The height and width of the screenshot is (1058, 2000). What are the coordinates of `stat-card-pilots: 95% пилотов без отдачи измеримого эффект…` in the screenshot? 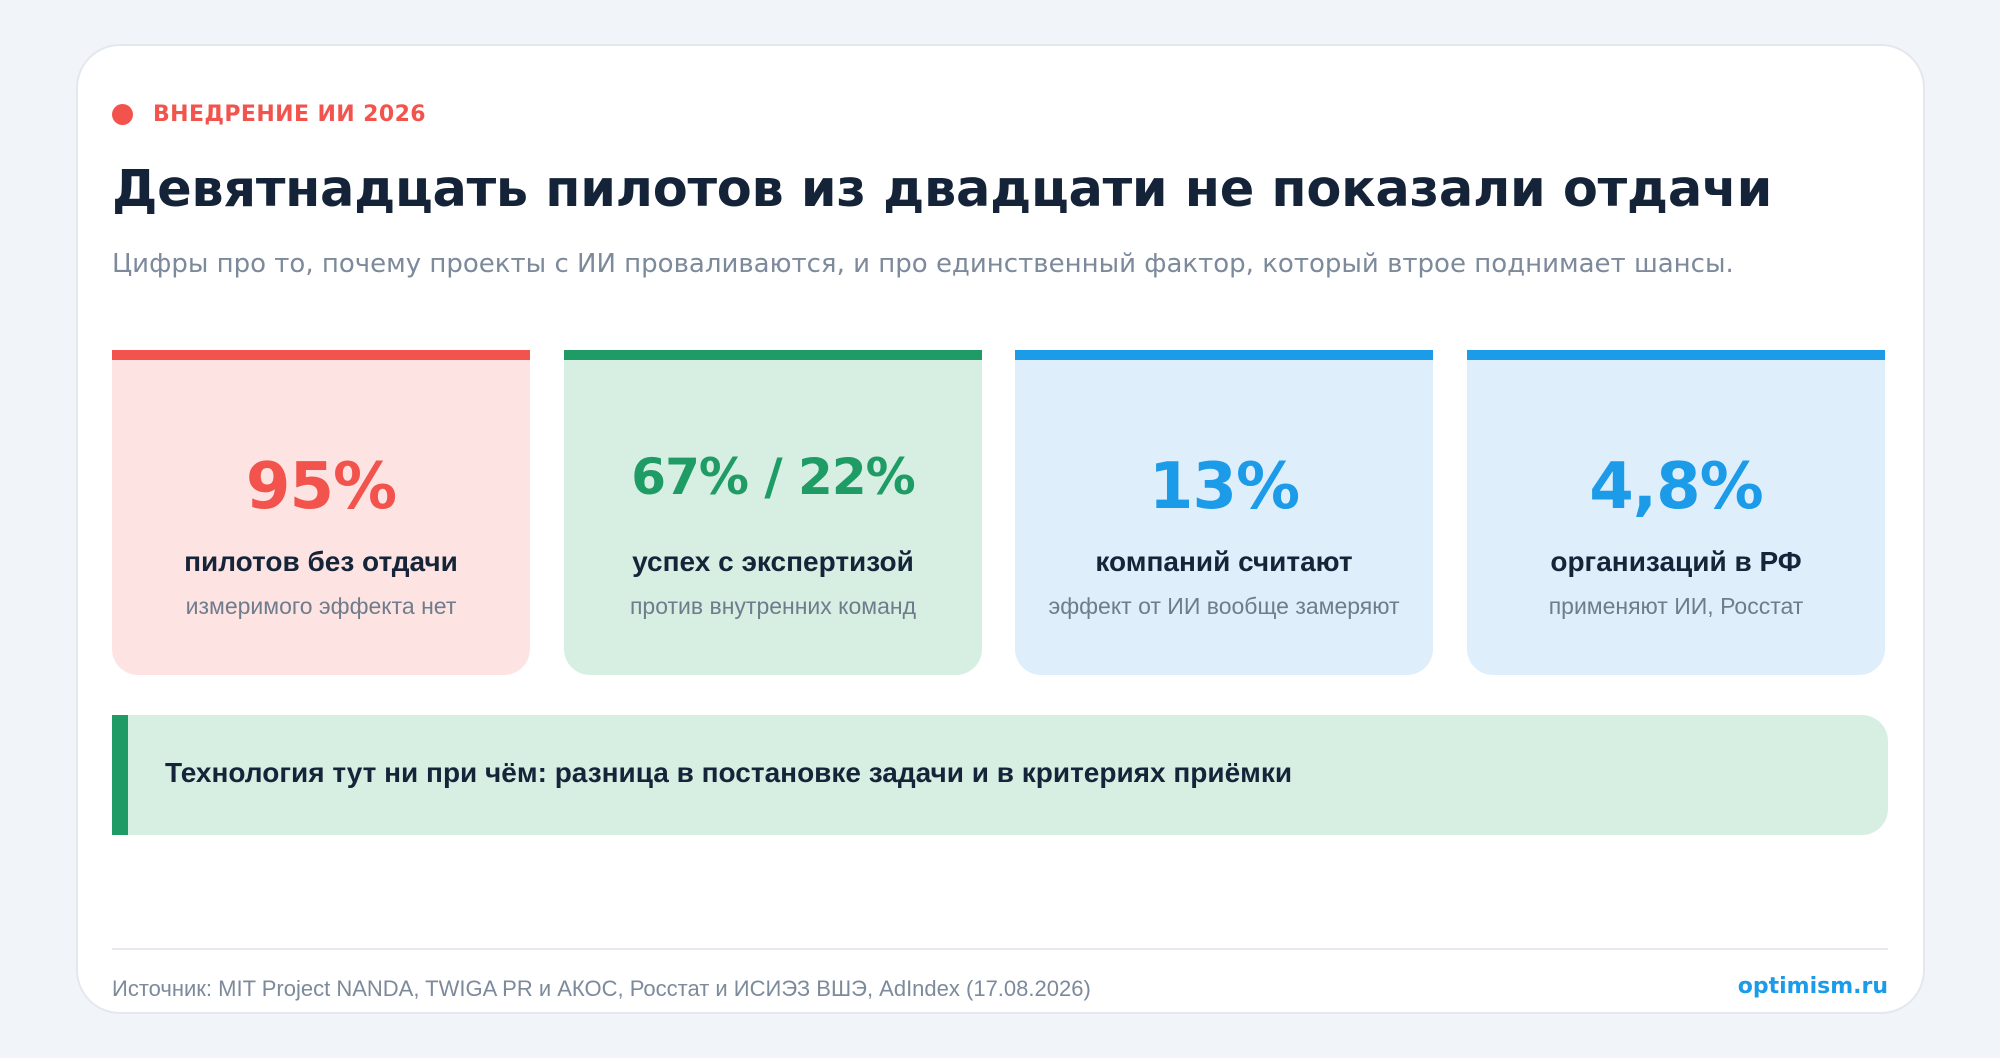 It's located at (321, 512).